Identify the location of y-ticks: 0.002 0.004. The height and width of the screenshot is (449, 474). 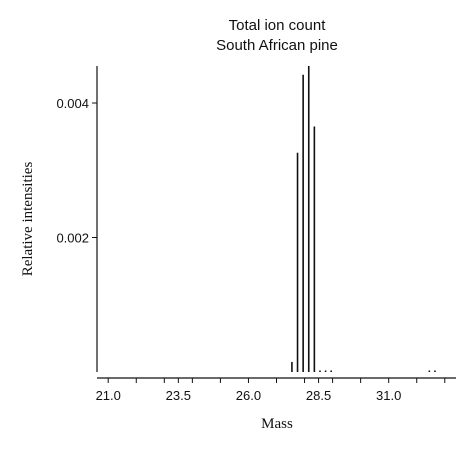
(76, 170).